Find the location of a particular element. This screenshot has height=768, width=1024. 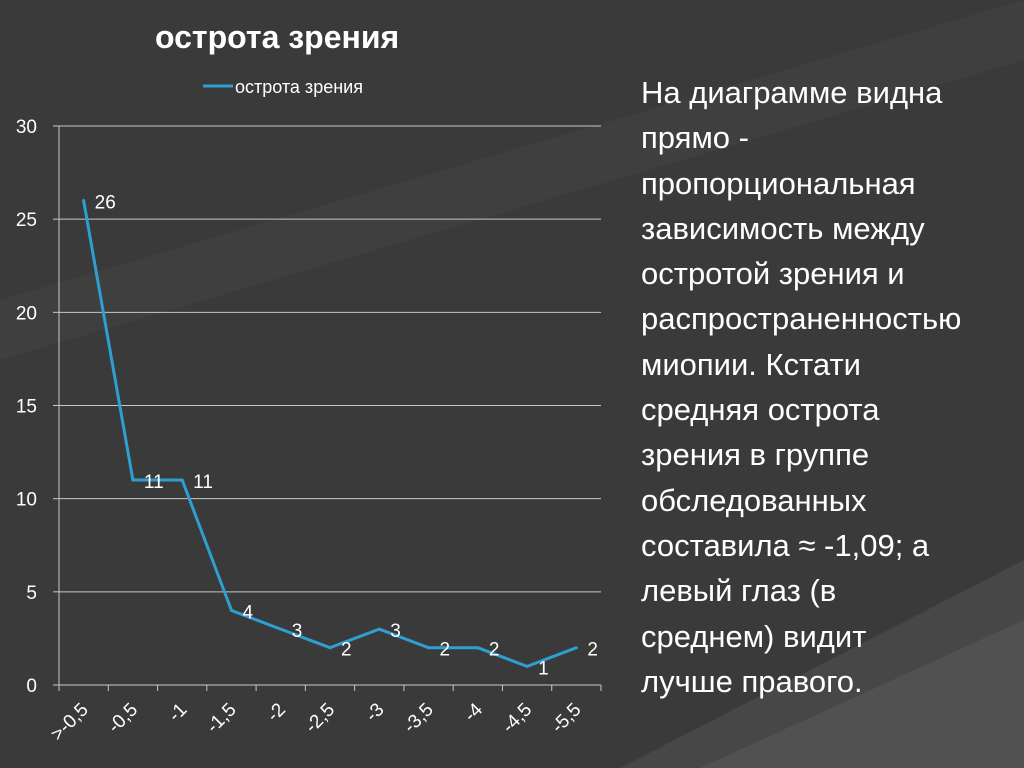

x-tick-label: -5,5 is located at coordinates (567, 718).